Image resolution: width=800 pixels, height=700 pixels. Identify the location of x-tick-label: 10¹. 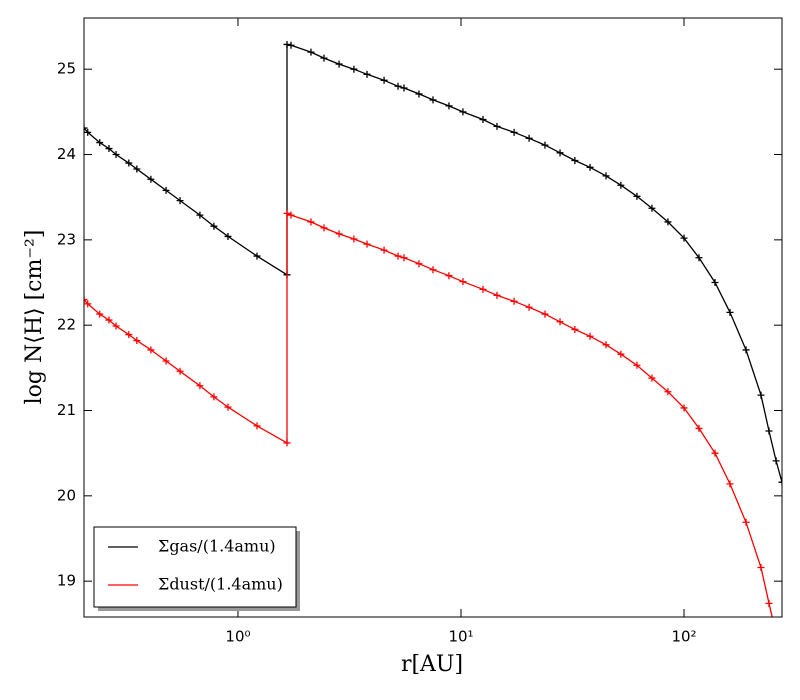
(460, 637).